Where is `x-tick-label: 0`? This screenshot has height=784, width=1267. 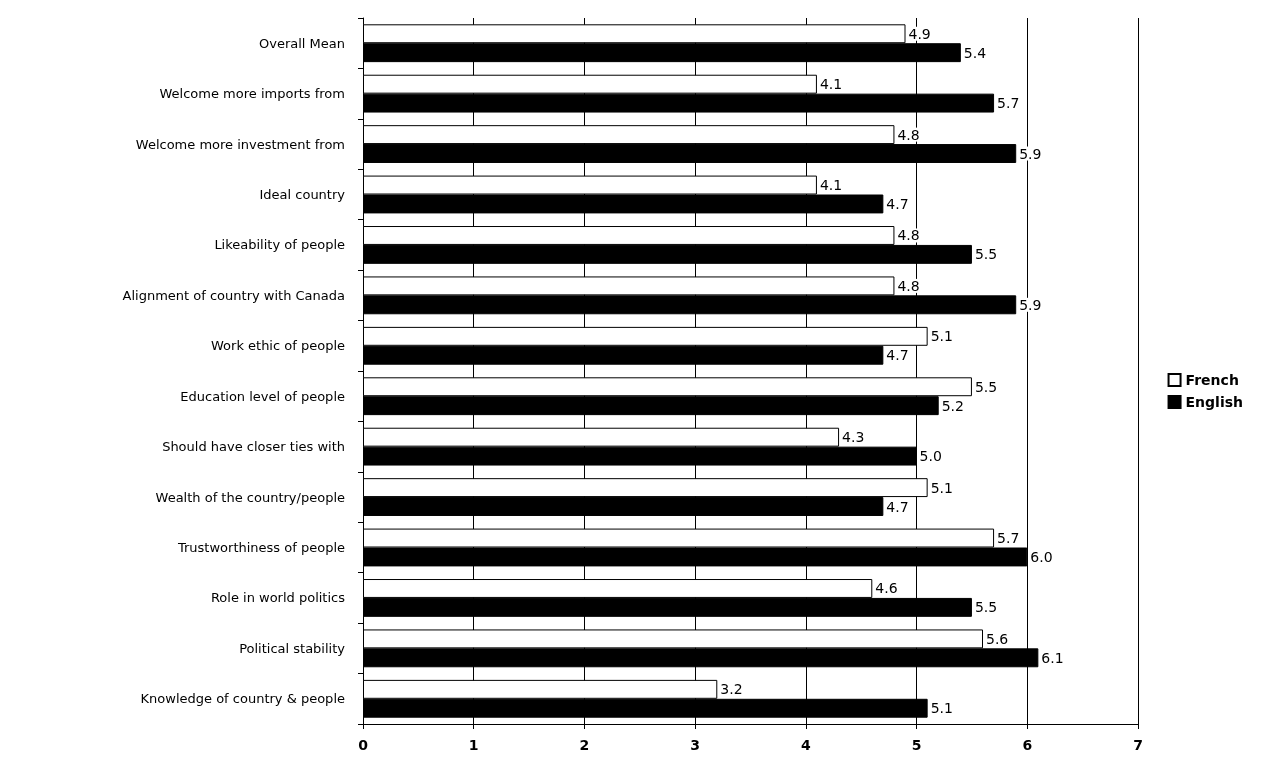
x-tick-label: 0 is located at coordinates (363, 745).